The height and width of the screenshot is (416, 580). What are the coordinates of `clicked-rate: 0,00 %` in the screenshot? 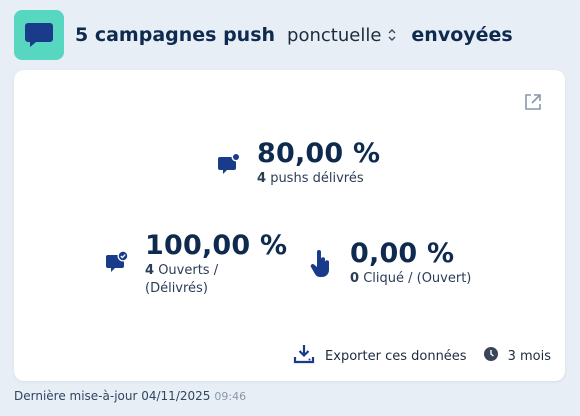 It's located at (402, 253).